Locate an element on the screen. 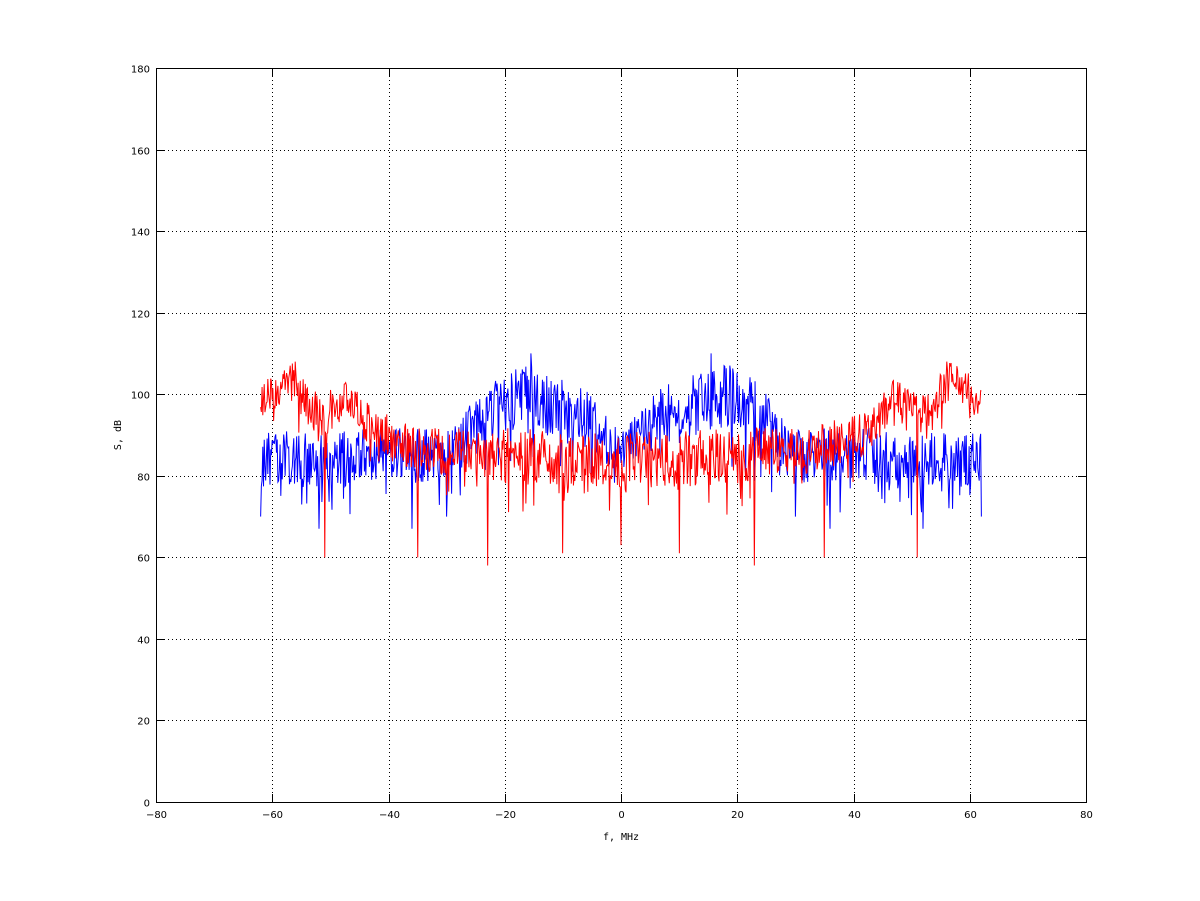 Image resolution: width=1200 pixels, height=901 pixels. y-tick-label: 100 is located at coordinates (140, 396).